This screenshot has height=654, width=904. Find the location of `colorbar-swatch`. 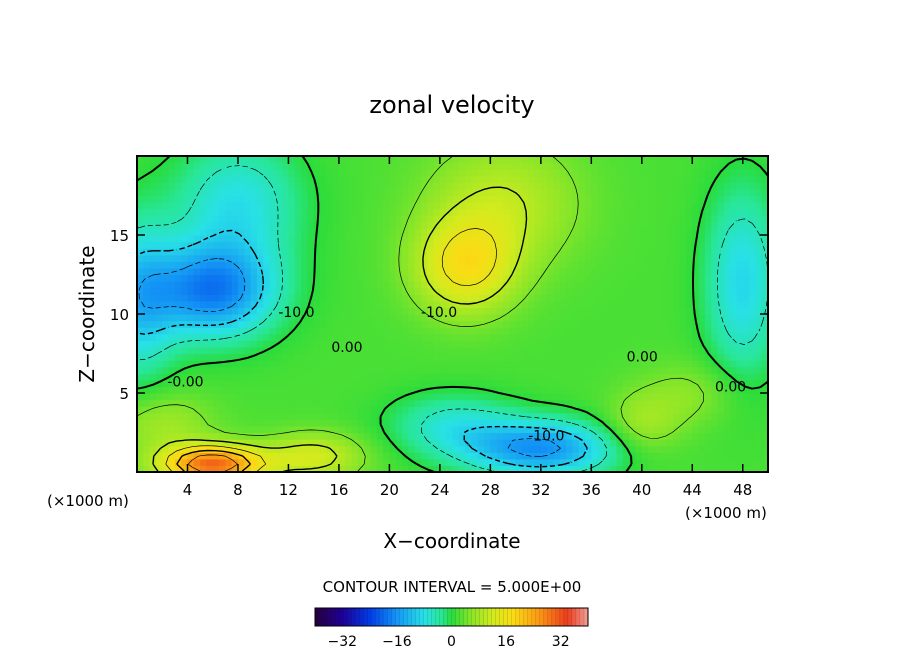

colorbar-swatch is located at coordinates (349, 617).